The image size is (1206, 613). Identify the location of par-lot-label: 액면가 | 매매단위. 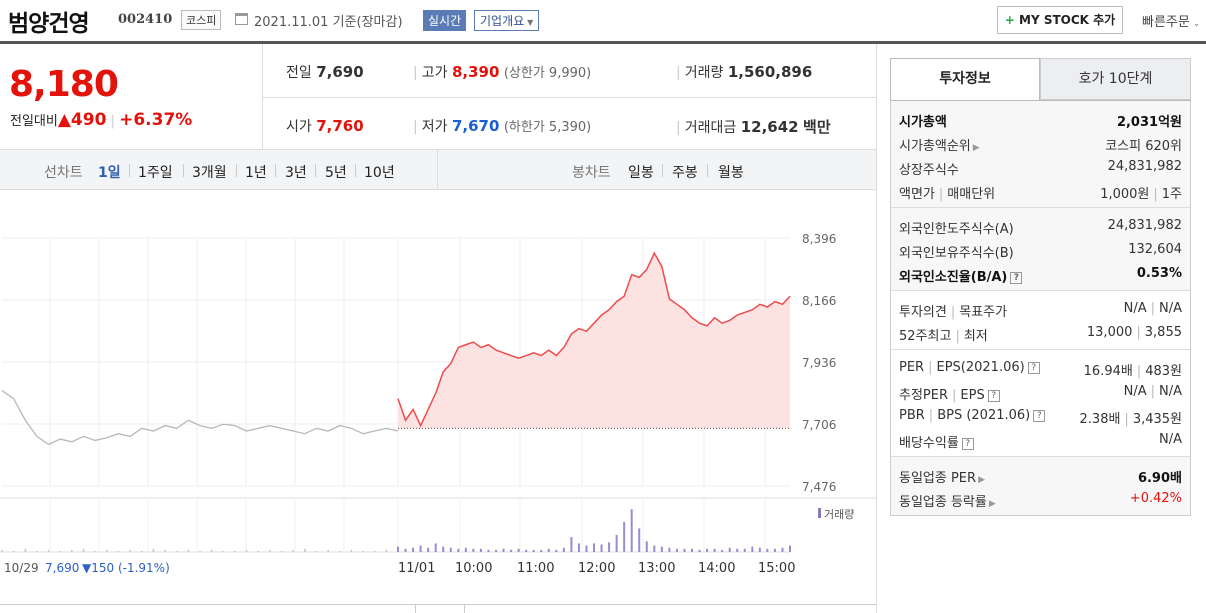
(947, 192).